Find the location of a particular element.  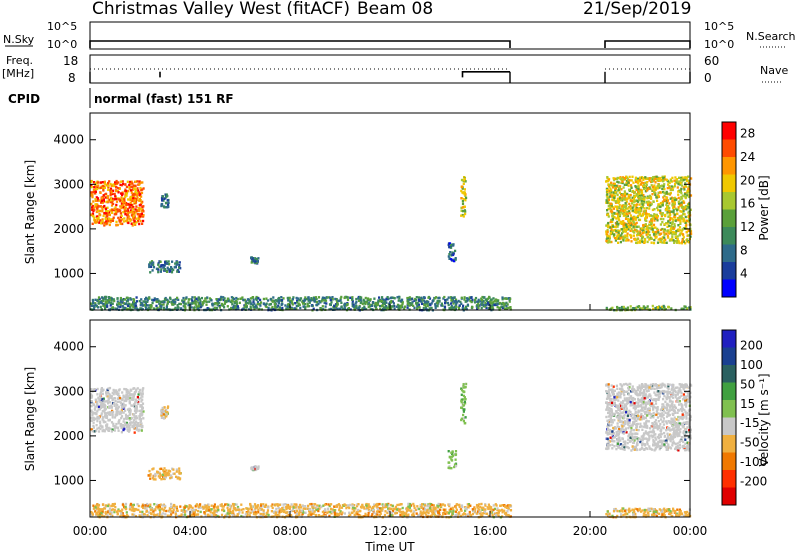

date-label: 21/Sep/2019 is located at coordinates (637, 9).